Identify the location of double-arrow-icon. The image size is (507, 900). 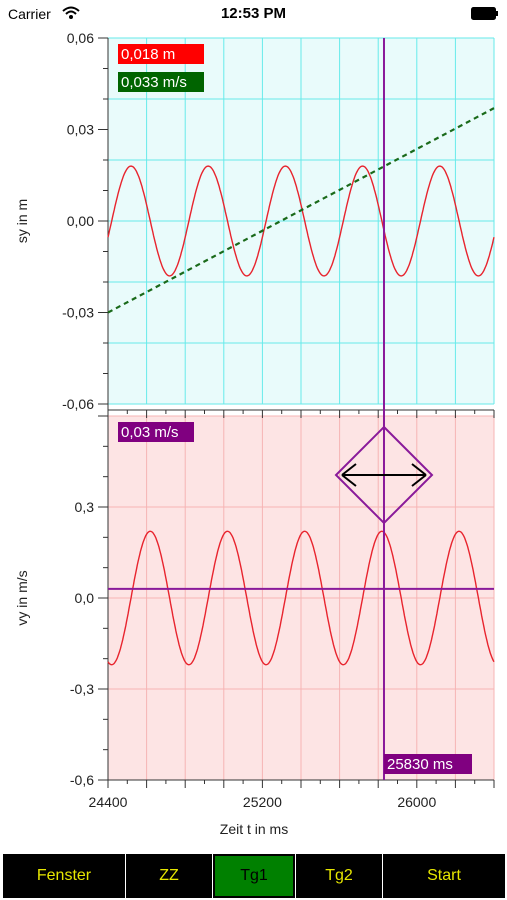
(384, 475).